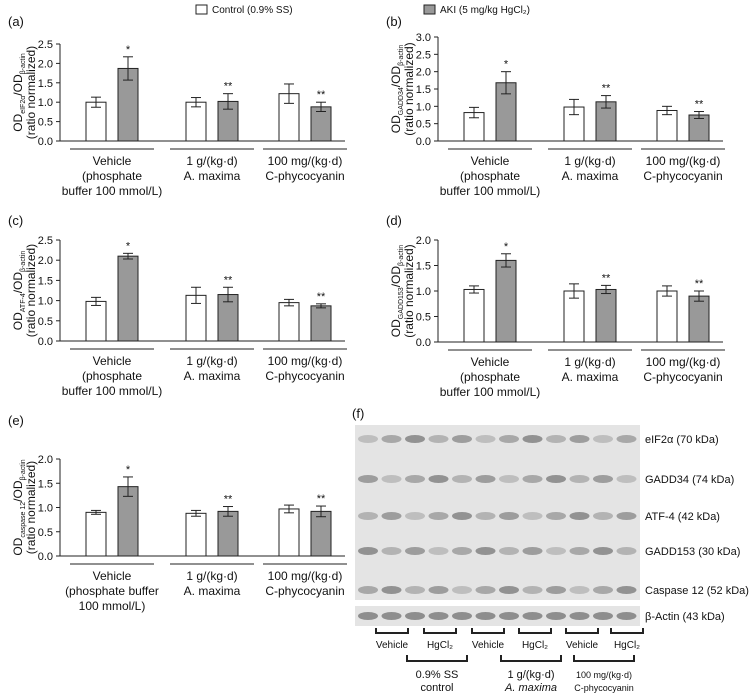 This screenshot has height=699, width=756. What do you see at coordinates (497, 512) in the screenshot?
I see `blot-membrane` at bounding box center [497, 512].